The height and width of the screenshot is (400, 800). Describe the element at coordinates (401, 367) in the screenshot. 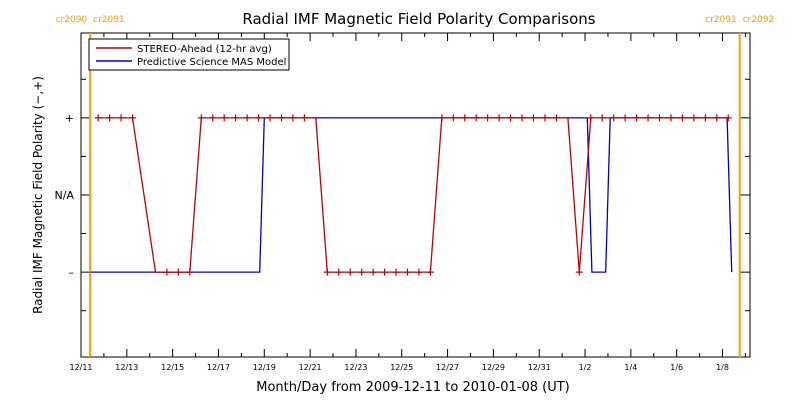

I see `x-tick-label: 12/25` at that location.